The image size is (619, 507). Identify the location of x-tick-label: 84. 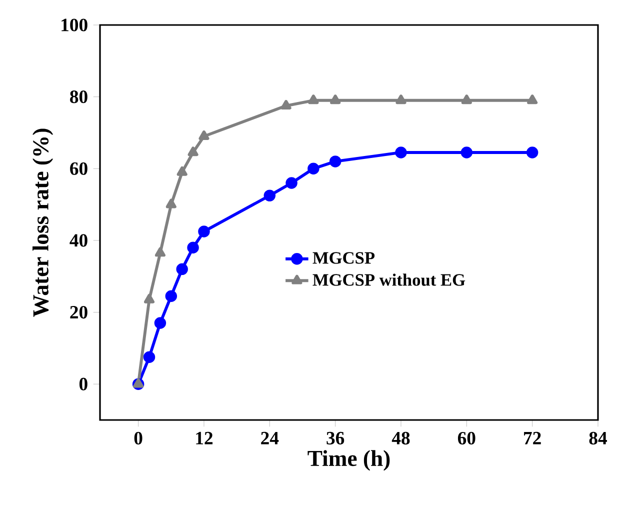
(598, 438).